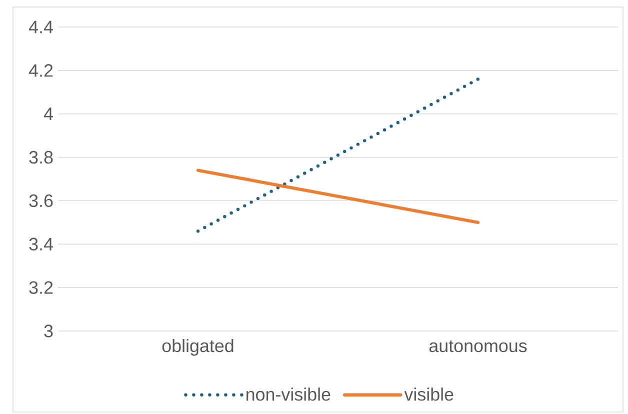  Describe the element at coordinates (41, 201) in the screenshot. I see `y-tick-label: 3.6` at that location.